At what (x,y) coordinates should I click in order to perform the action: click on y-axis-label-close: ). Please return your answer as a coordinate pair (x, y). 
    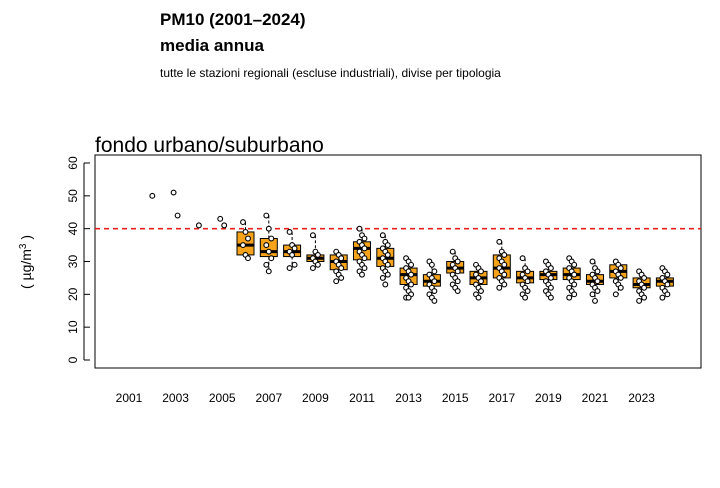
    Looking at the image, I should click on (26, 239).